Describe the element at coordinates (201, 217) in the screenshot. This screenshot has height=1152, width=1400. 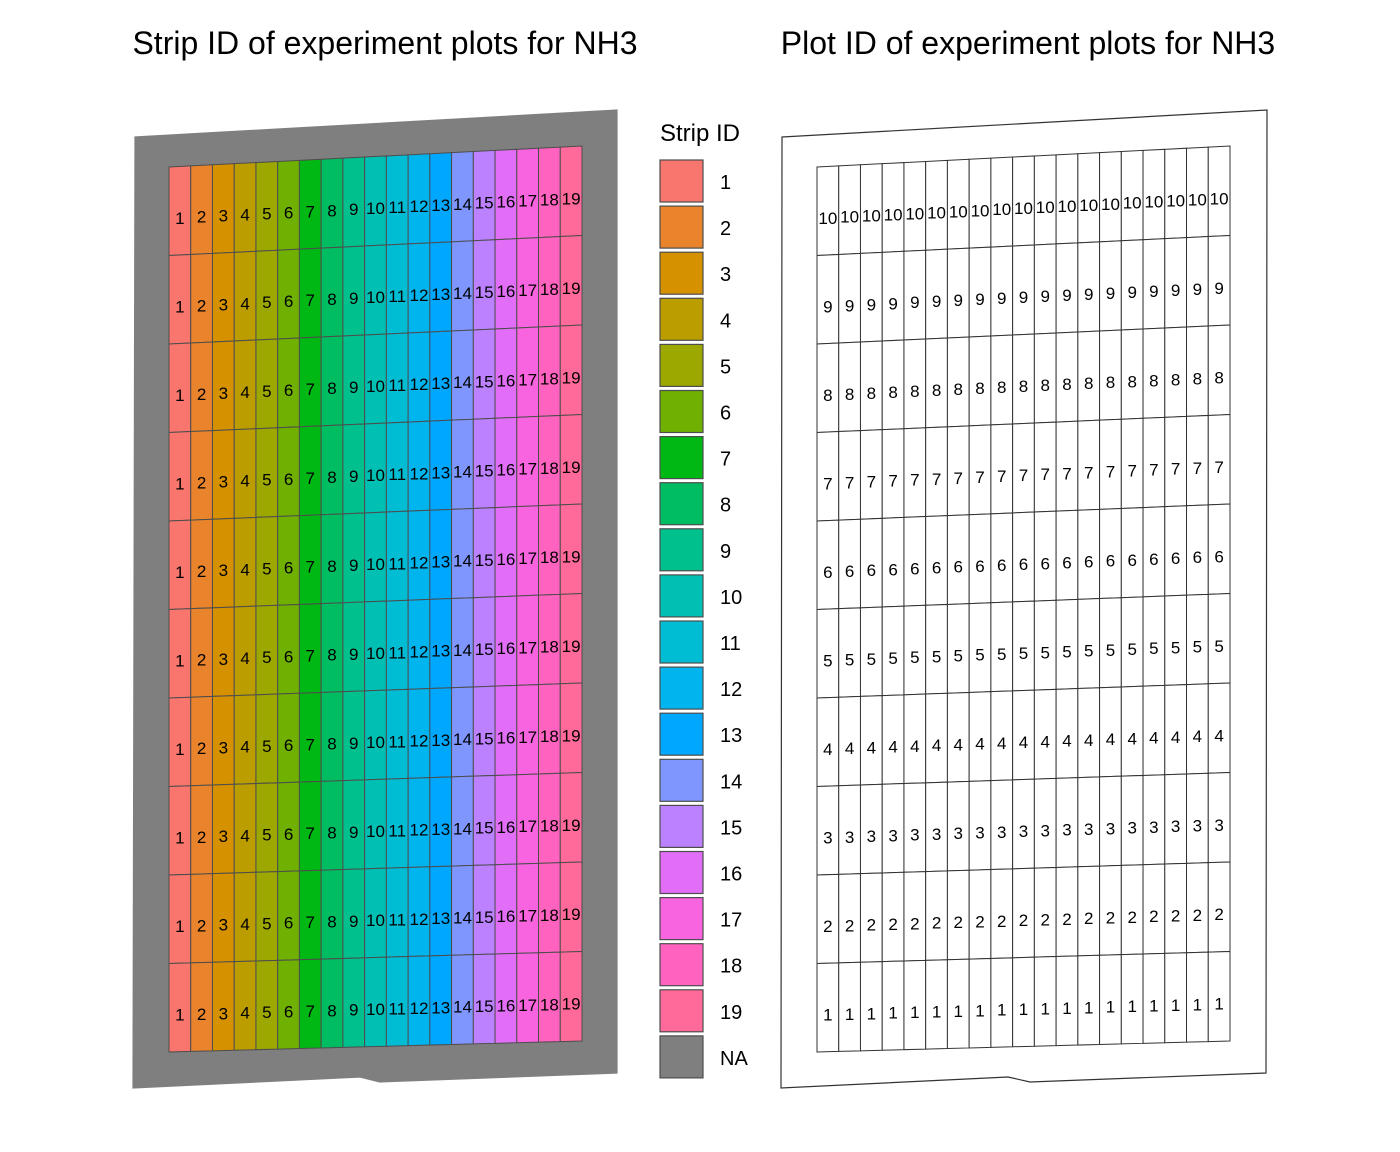
I see `strip-id-label: 2` at that location.